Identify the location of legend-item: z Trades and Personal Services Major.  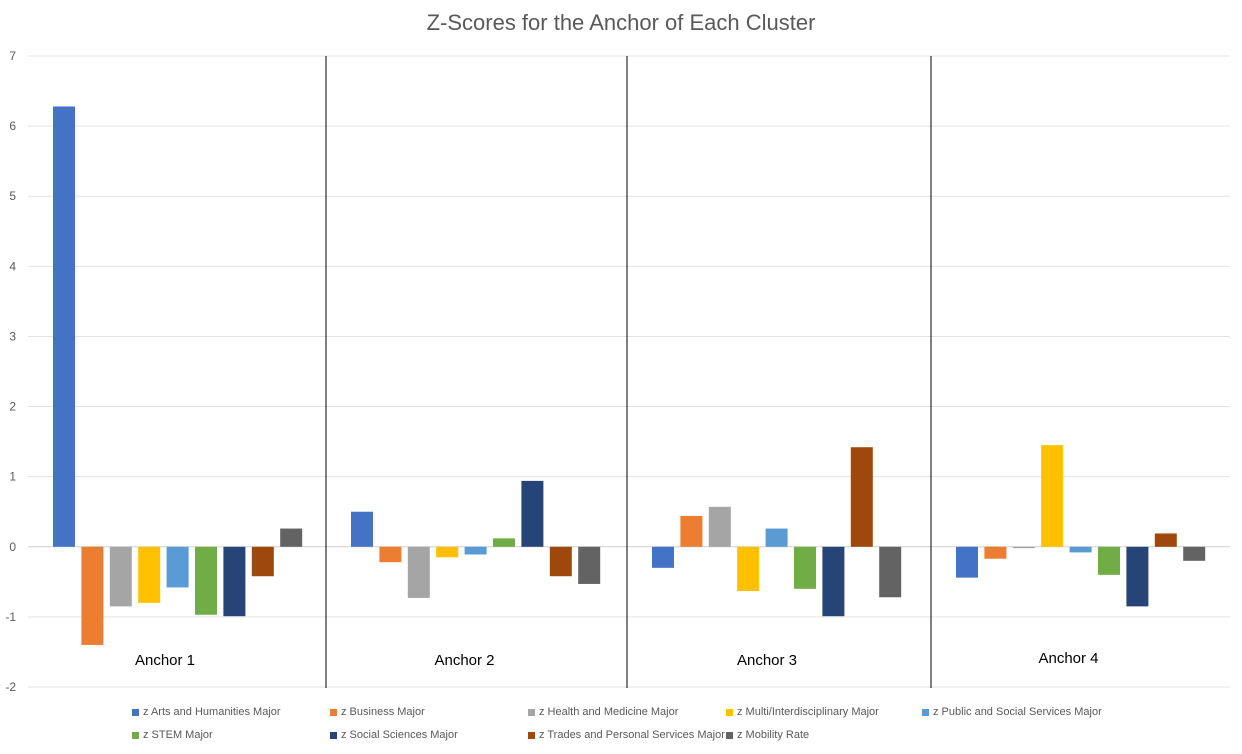
(626, 735).